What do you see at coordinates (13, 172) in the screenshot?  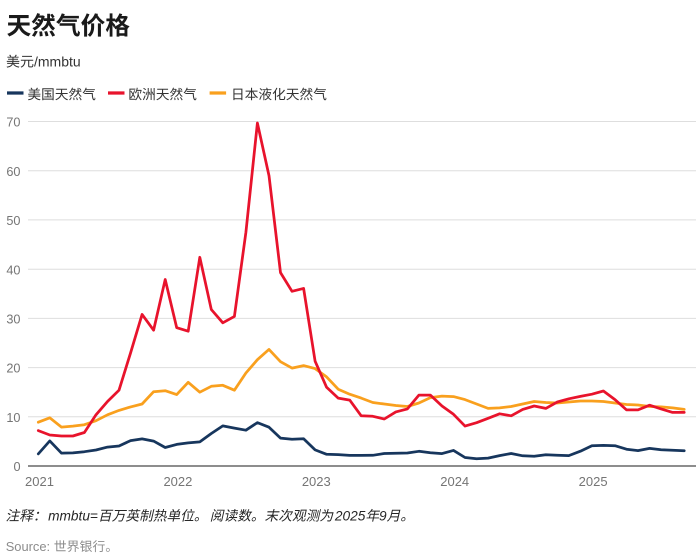 I see `svg-text: 60` at bounding box center [13, 172].